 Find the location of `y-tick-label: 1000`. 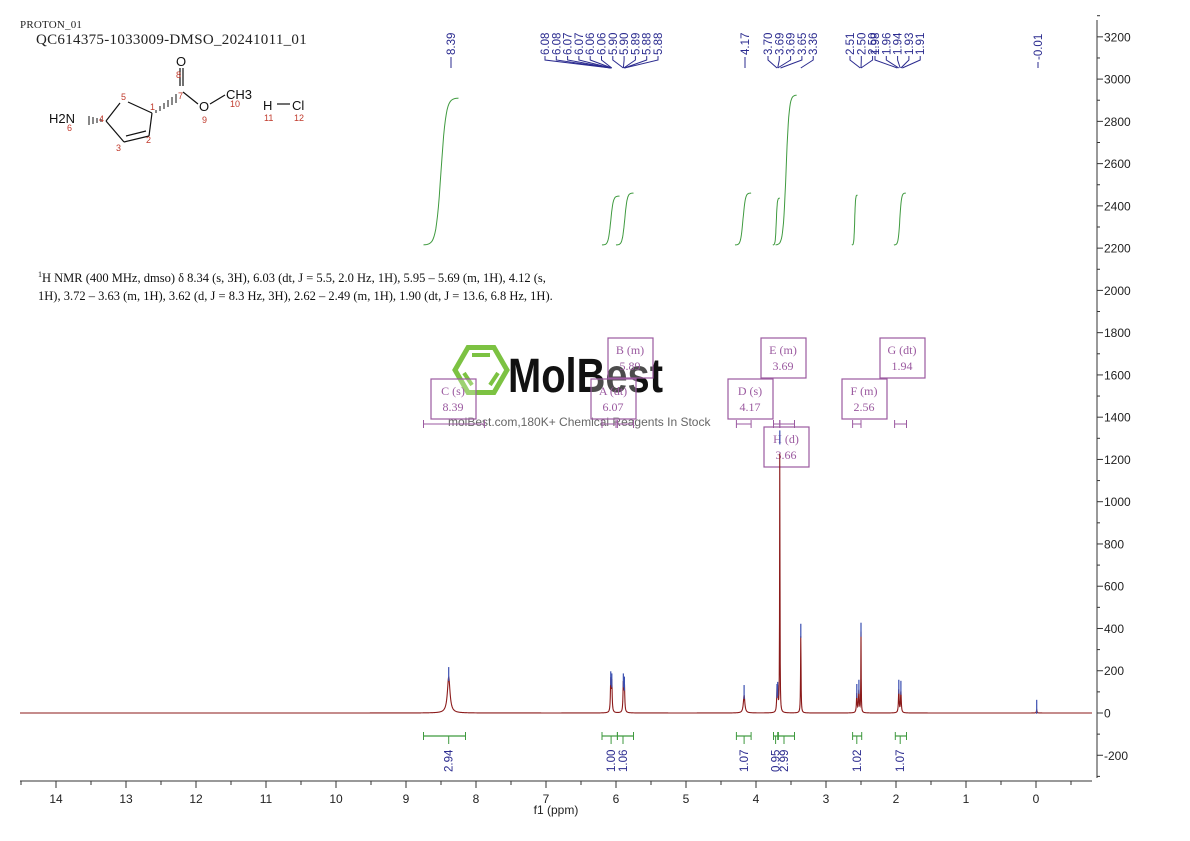

y-tick-label: 1000 is located at coordinates (1117, 502).